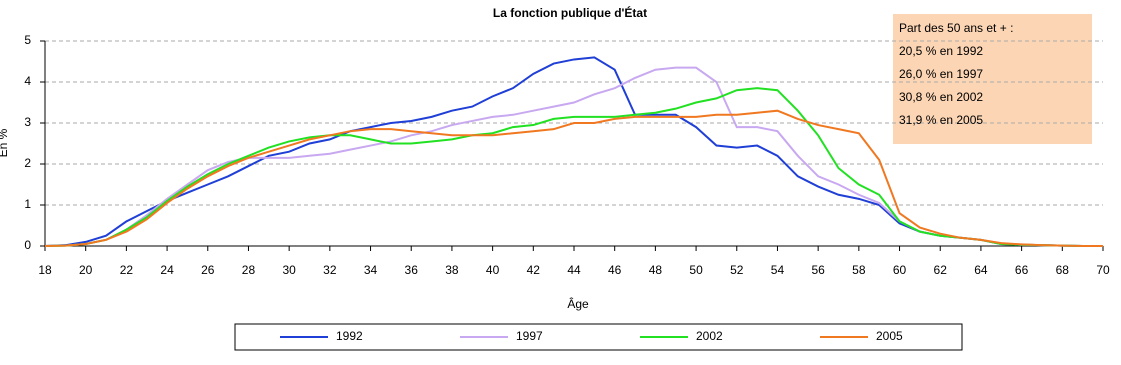  I want to click on y-axis-label: En %, so click(5, 142).